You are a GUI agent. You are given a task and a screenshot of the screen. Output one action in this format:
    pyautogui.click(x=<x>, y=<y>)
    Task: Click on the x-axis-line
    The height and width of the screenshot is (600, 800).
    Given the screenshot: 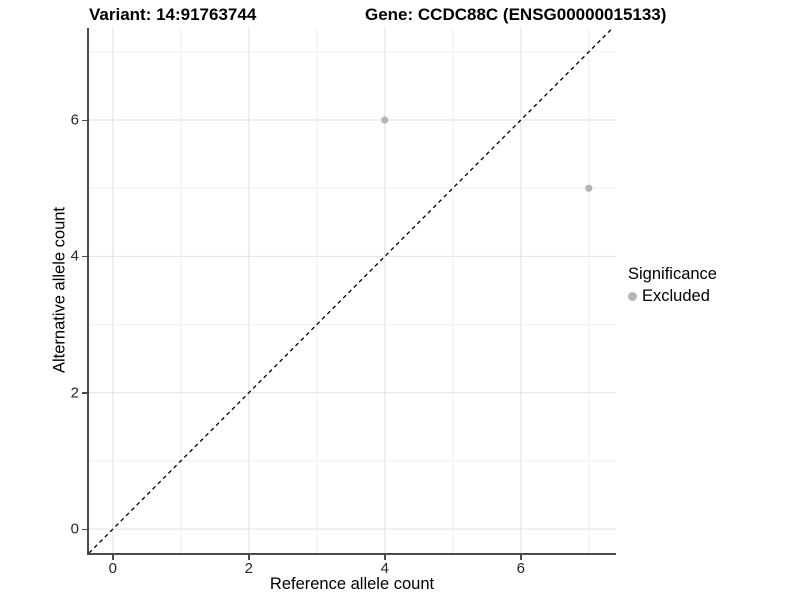 What is the action you would take?
    pyautogui.click(x=351, y=554)
    